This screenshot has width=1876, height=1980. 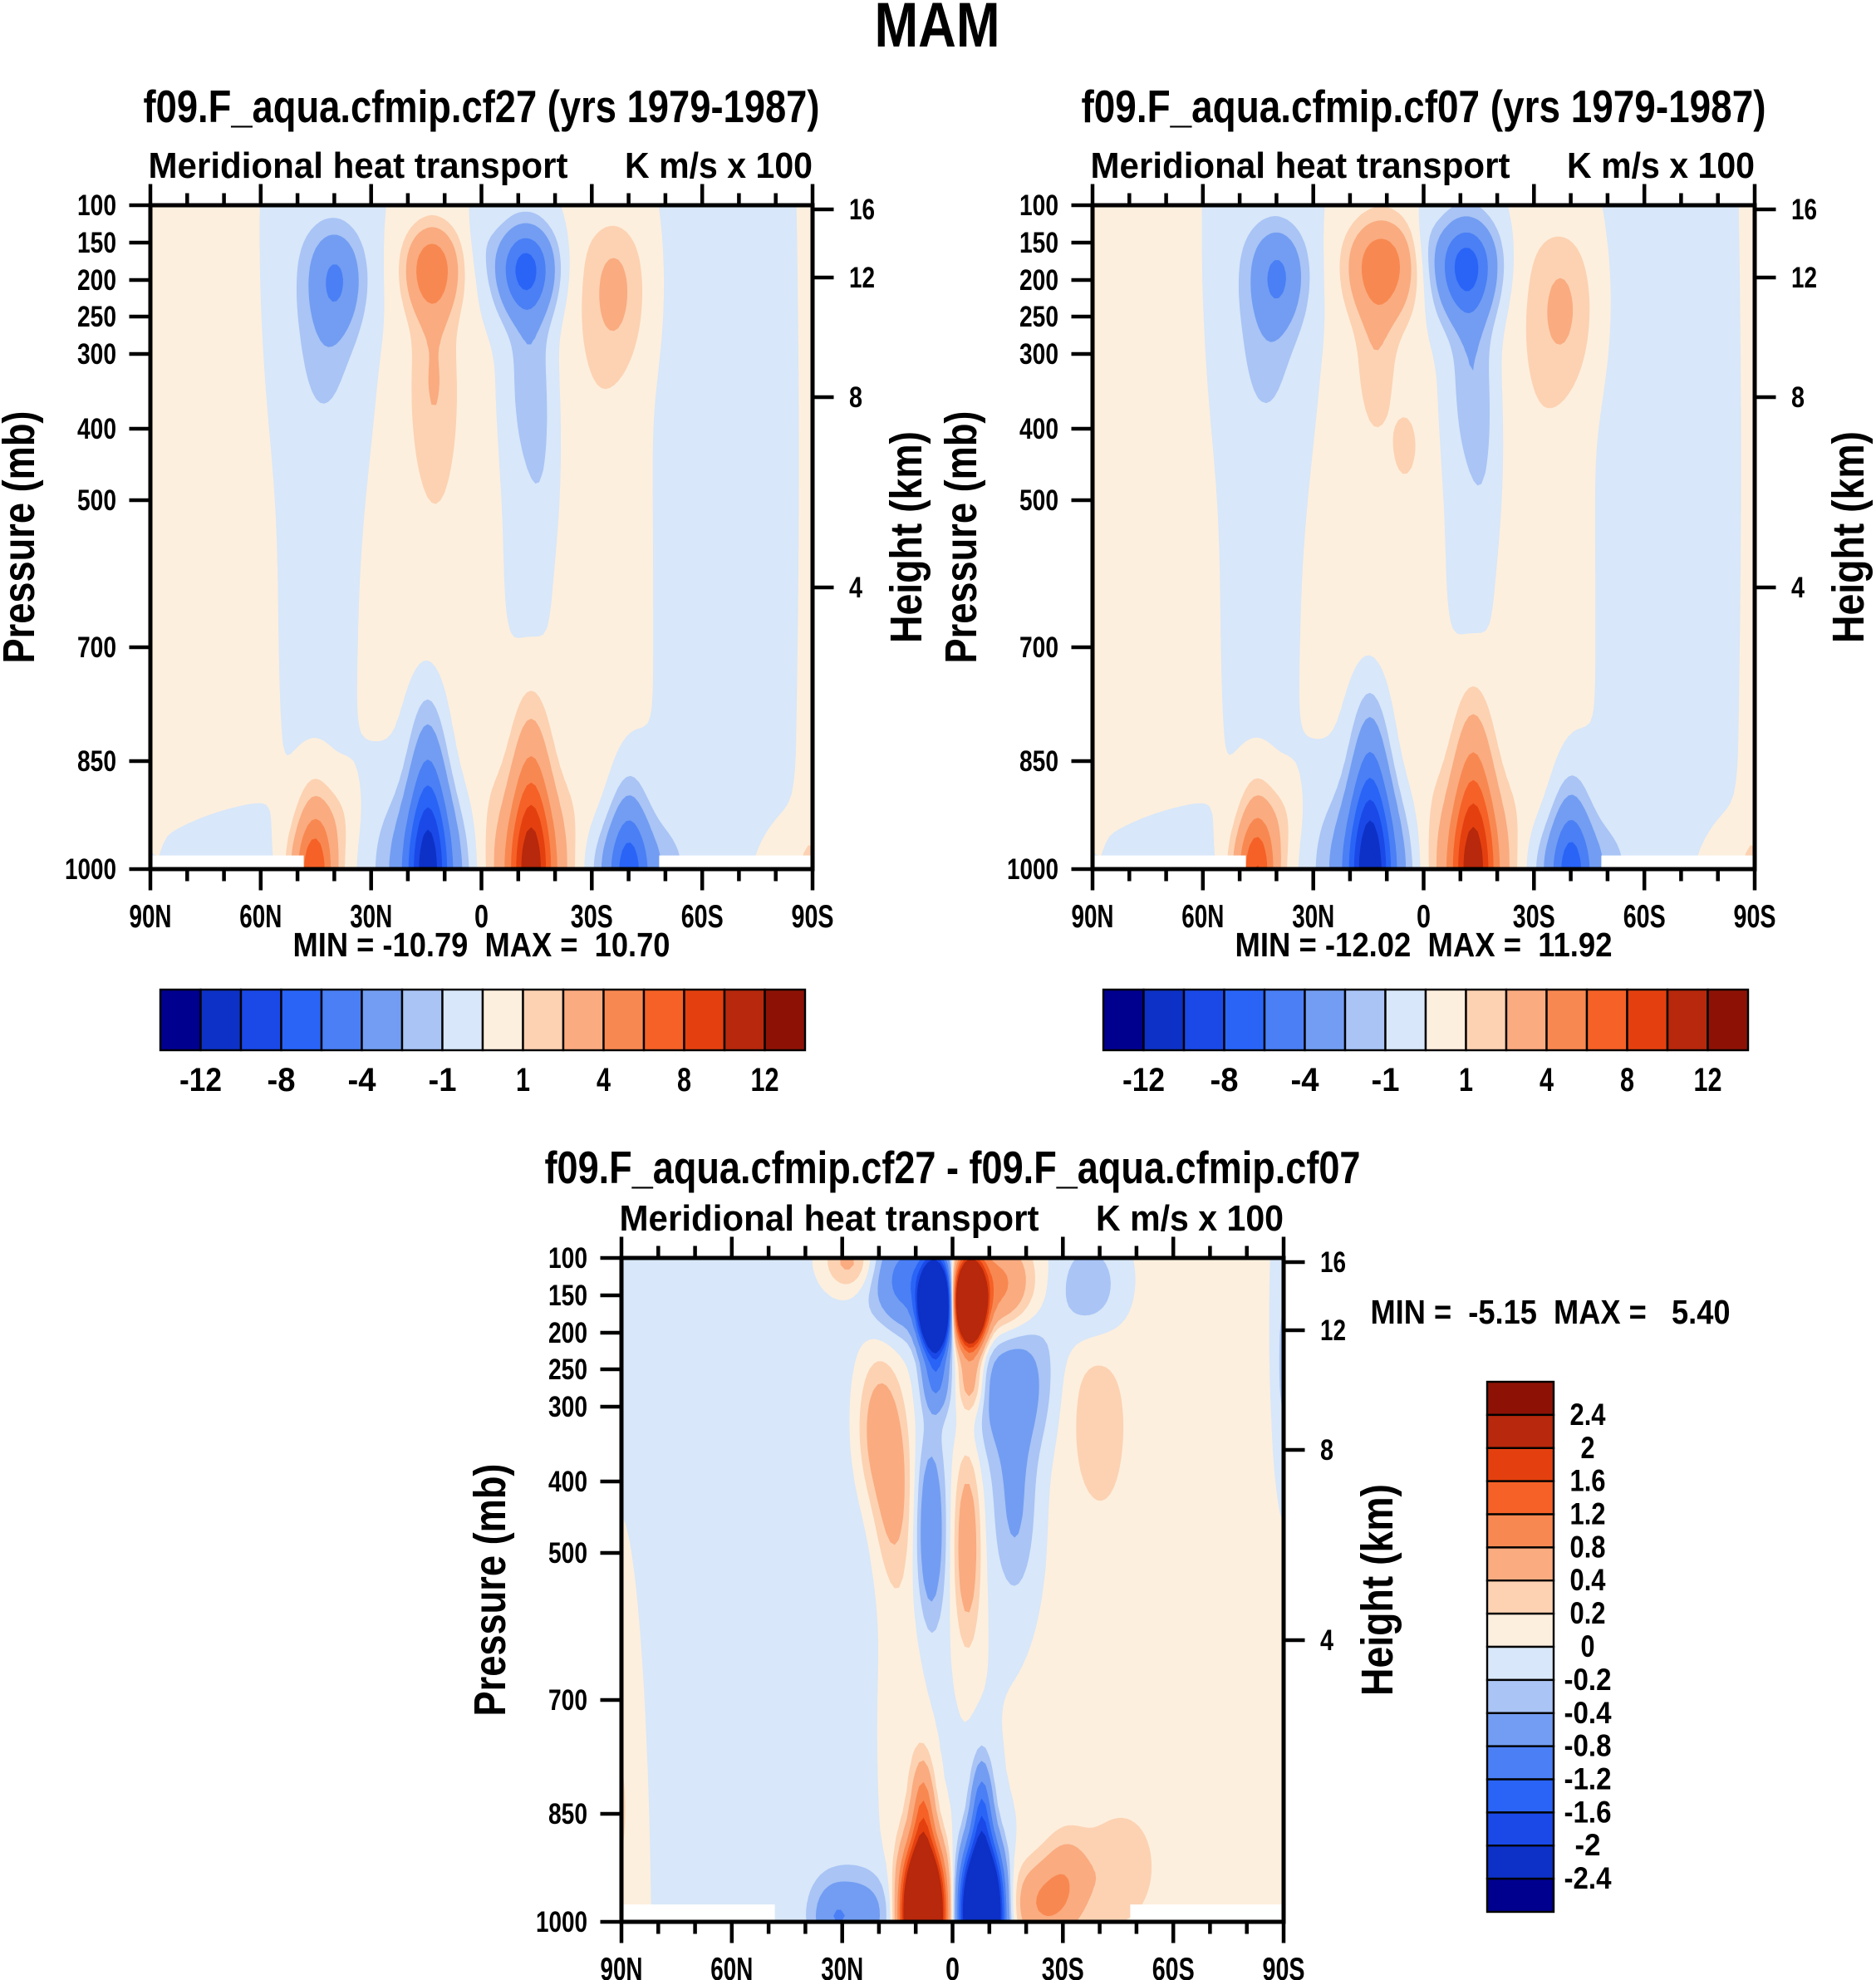 I want to click on svg-text: -2, so click(x=1588, y=1845).